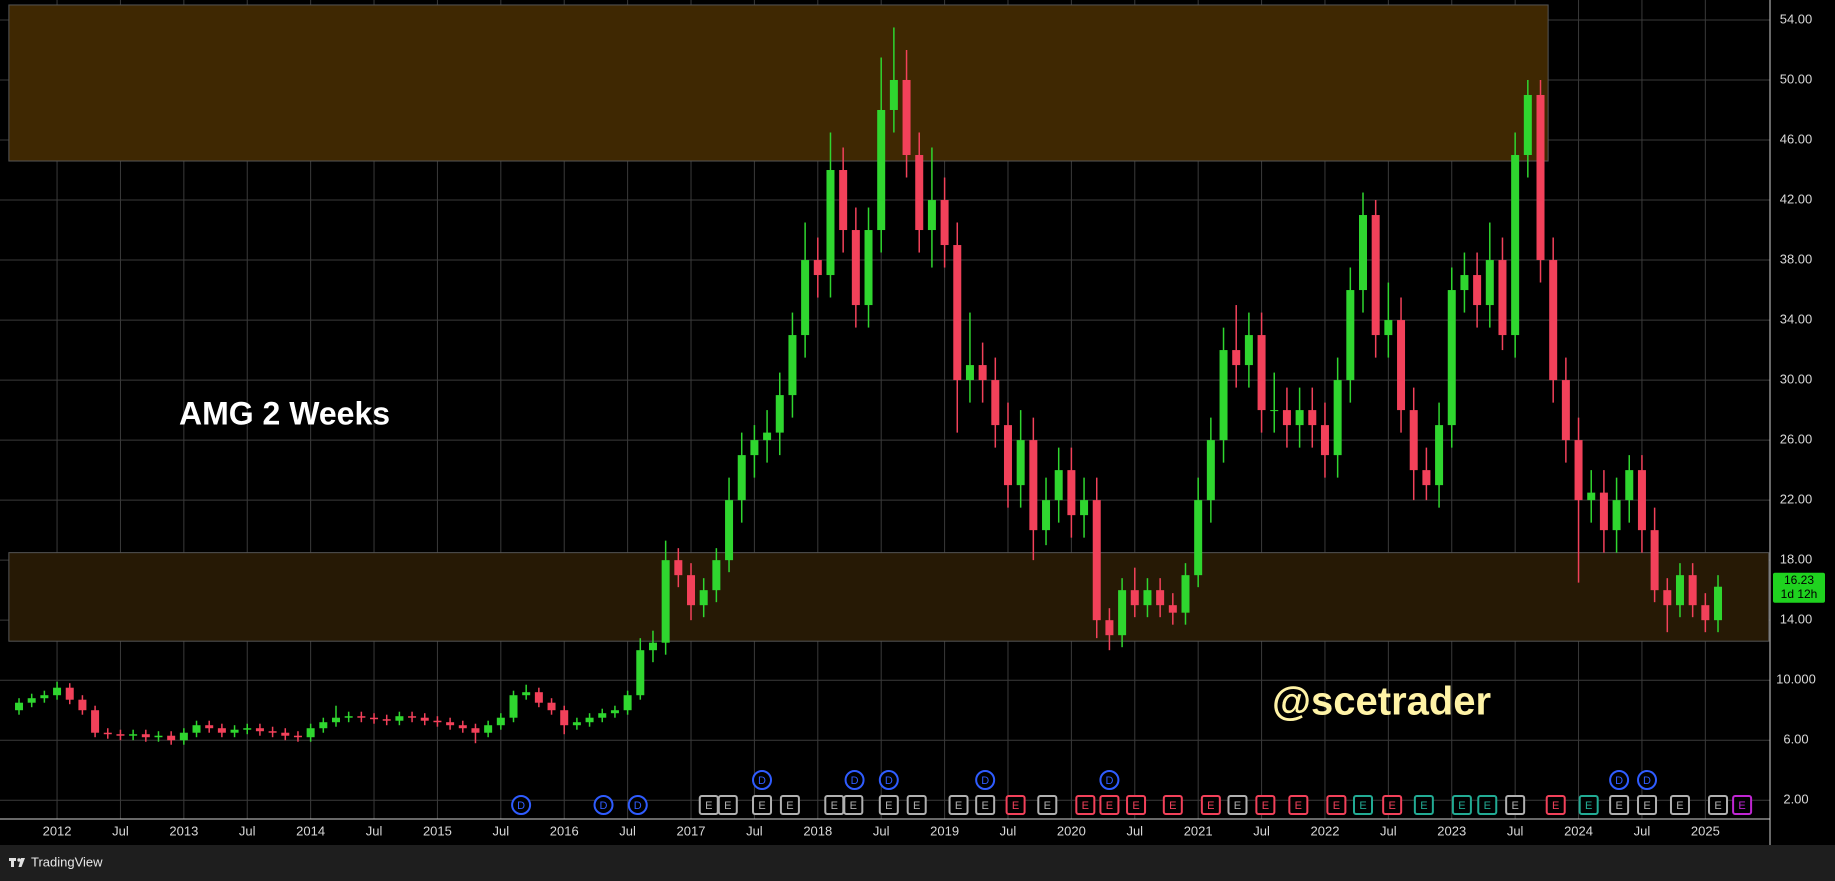 The image size is (1835, 881). Describe the element at coordinates (310, 830) in the screenshot. I see `x-tick-label: 2014` at that location.